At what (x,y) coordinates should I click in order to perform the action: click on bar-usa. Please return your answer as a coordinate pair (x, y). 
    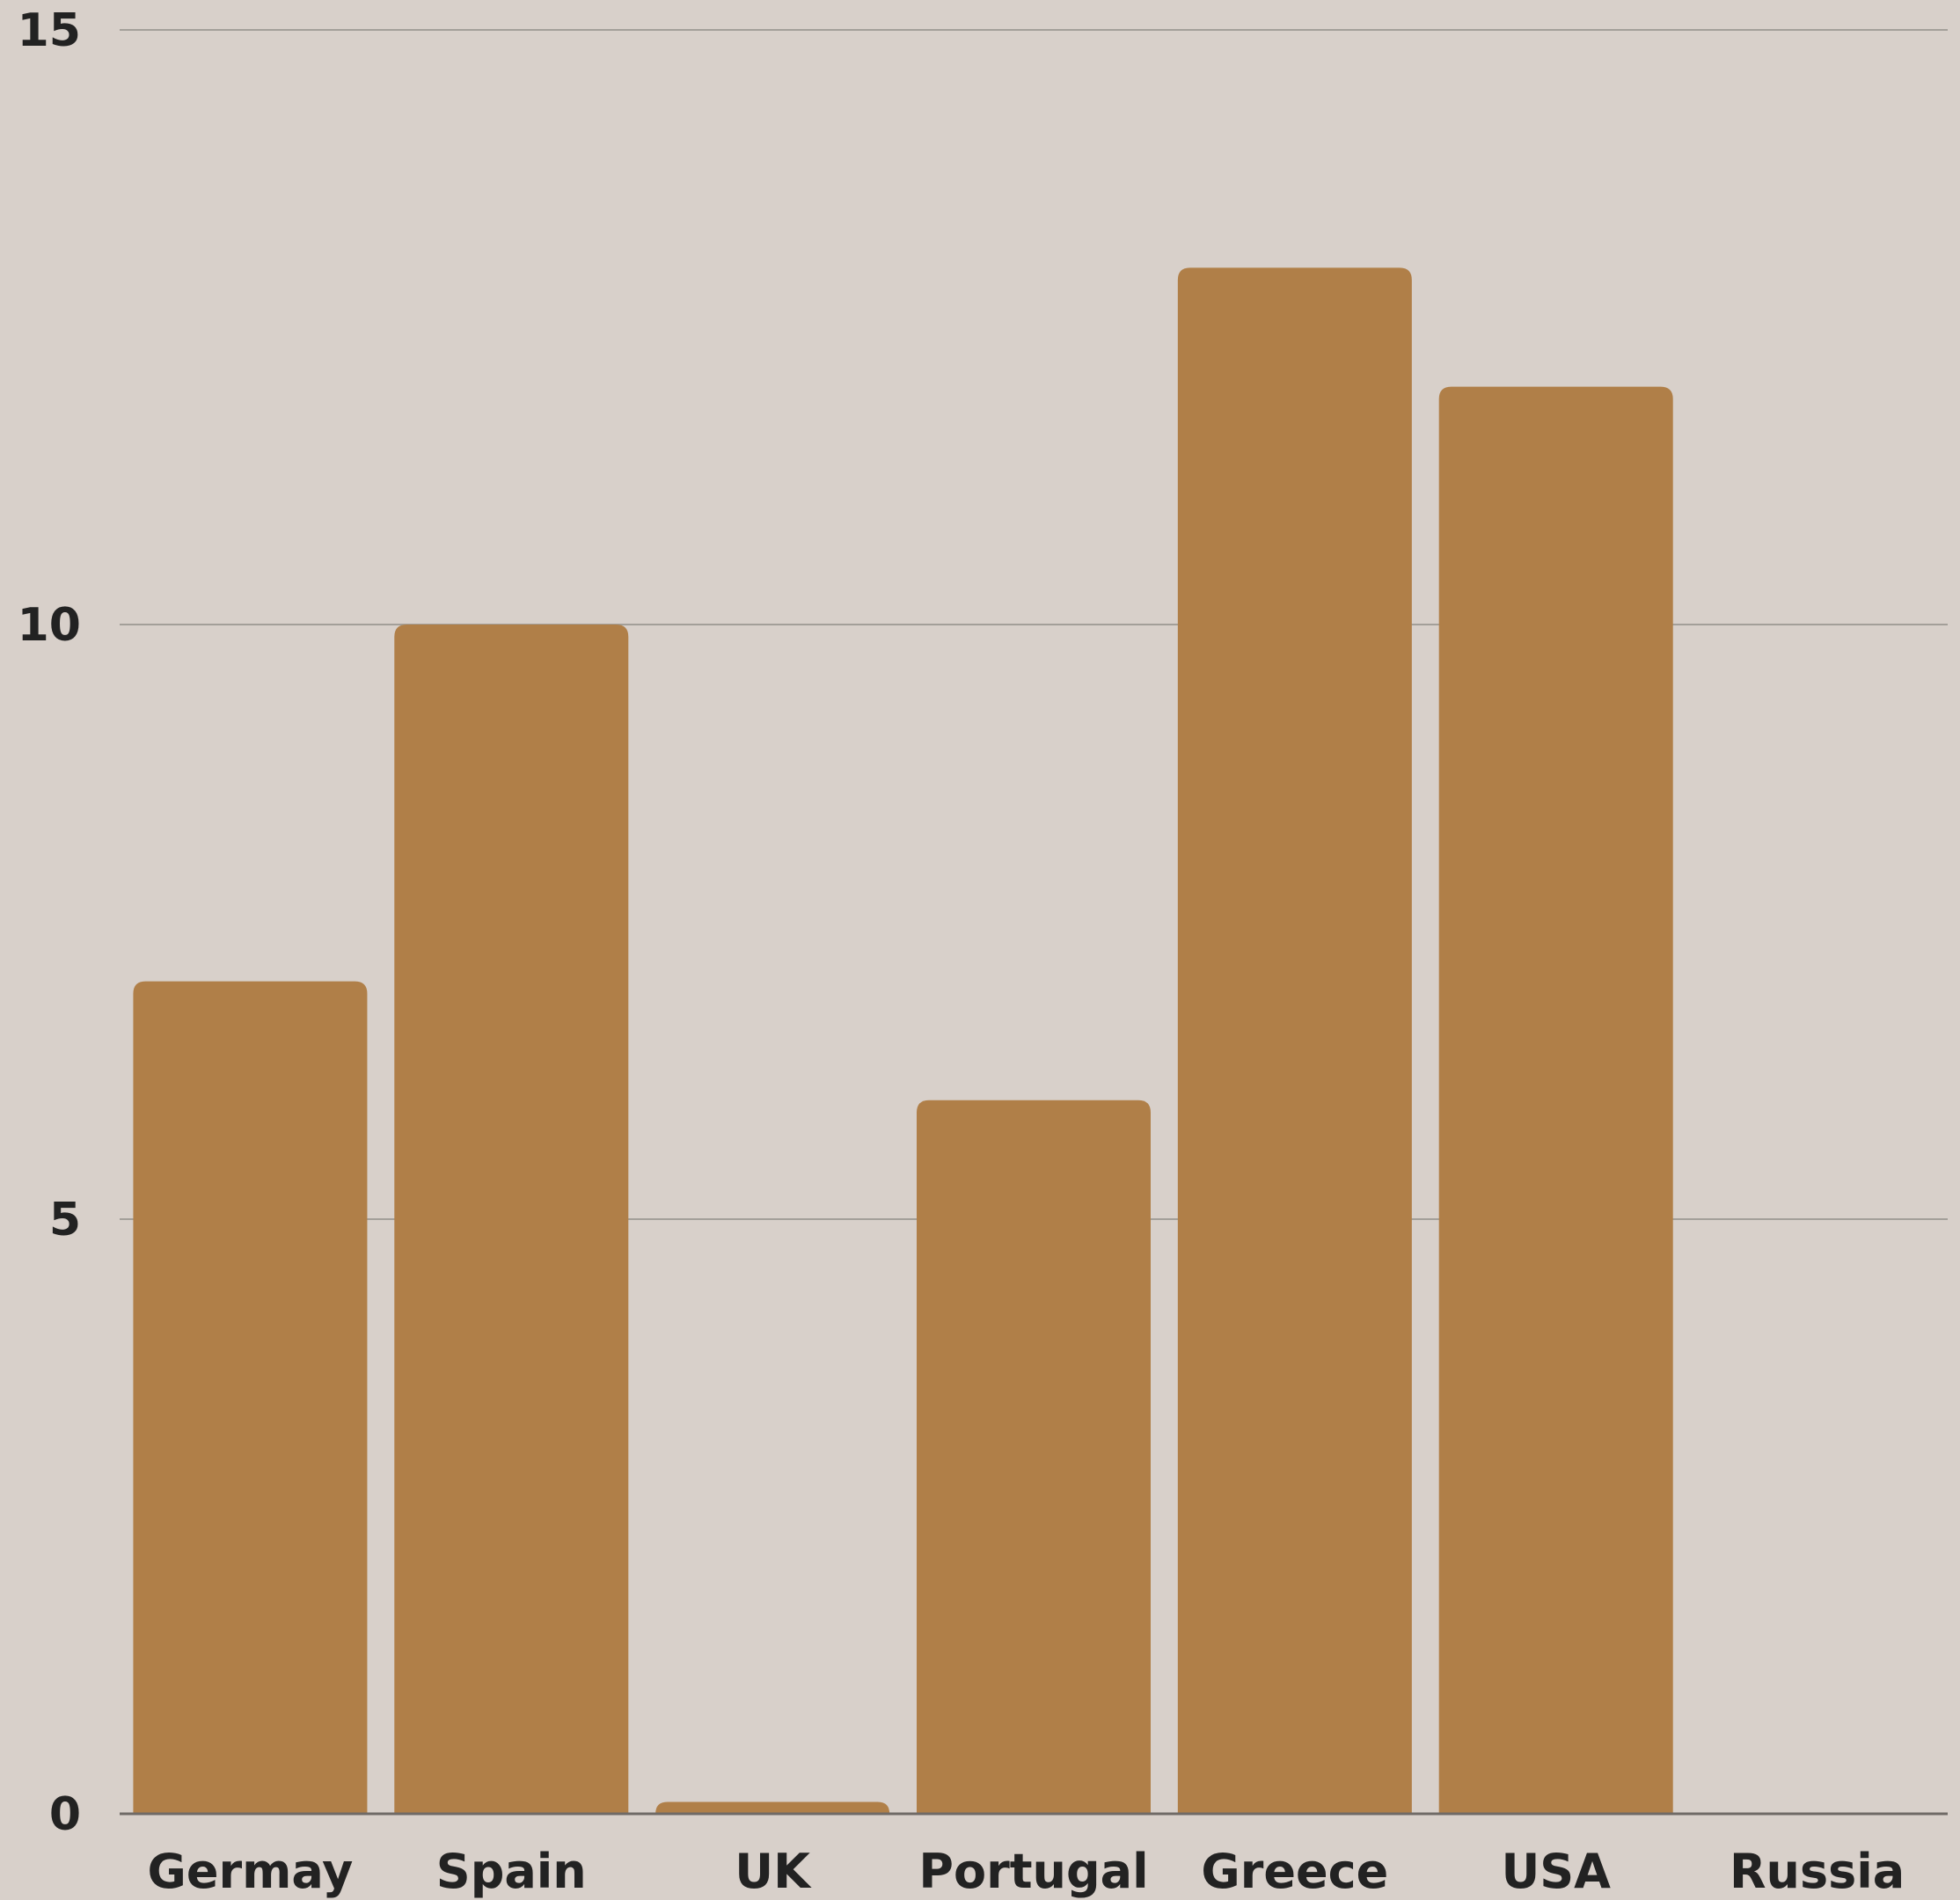
    Looking at the image, I should click on (1556, 1100).